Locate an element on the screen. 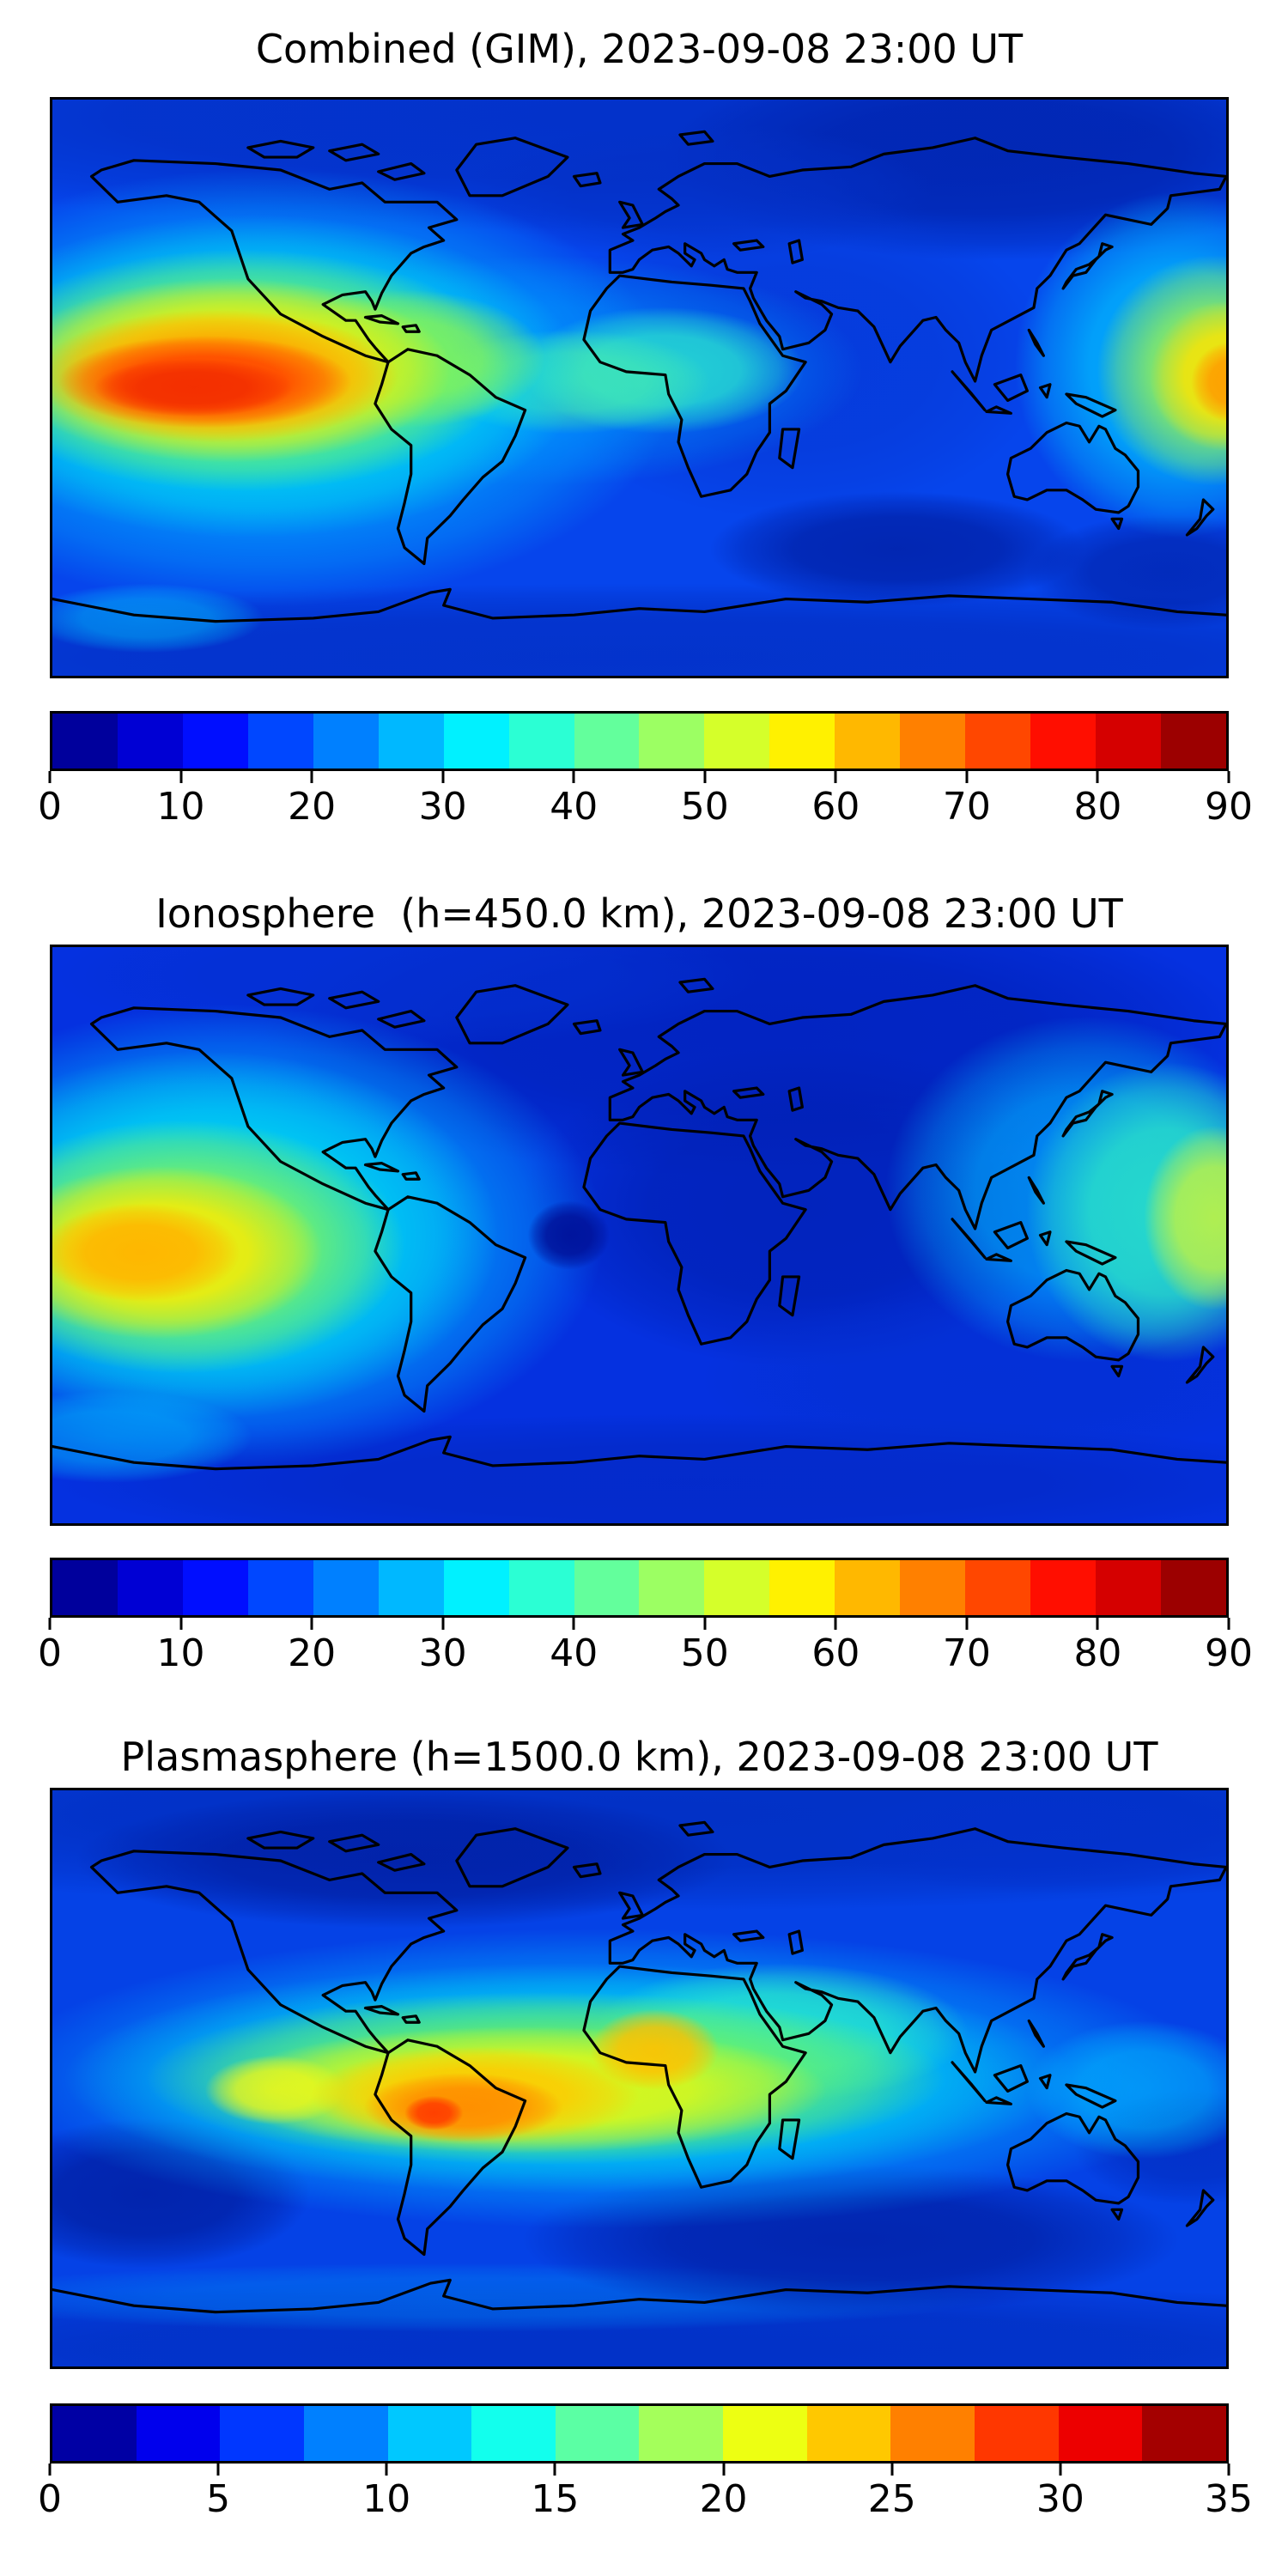 This screenshot has height=2576, width=1288. colorbar-tick-label: 40 is located at coordinates (574, 807).